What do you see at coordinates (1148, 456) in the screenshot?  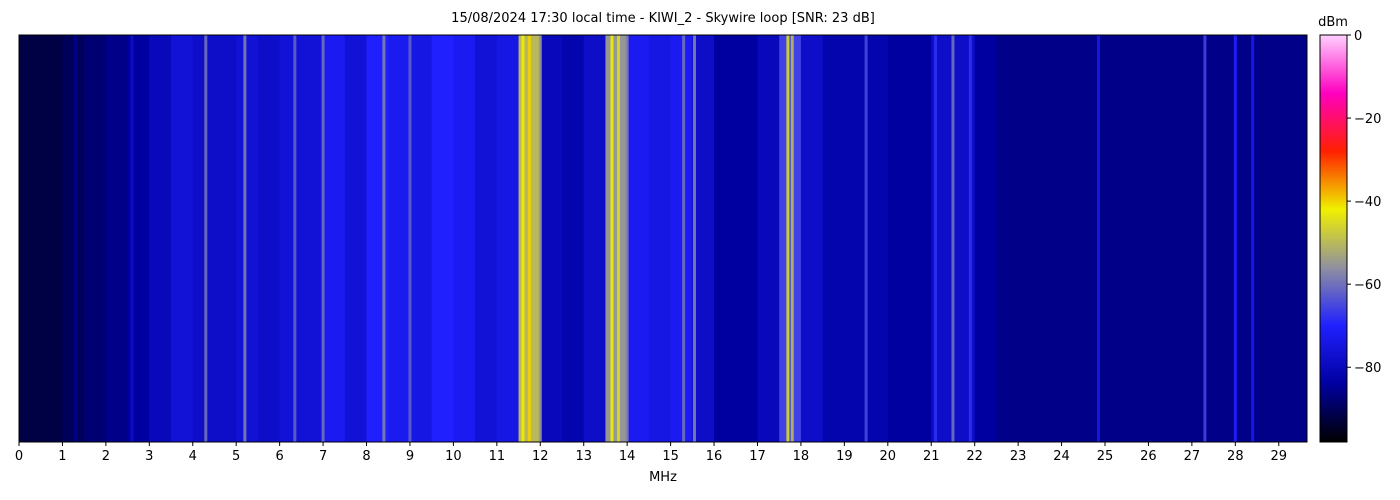 I see `x-tick-label: 26` at bounding box center [1148, 456].